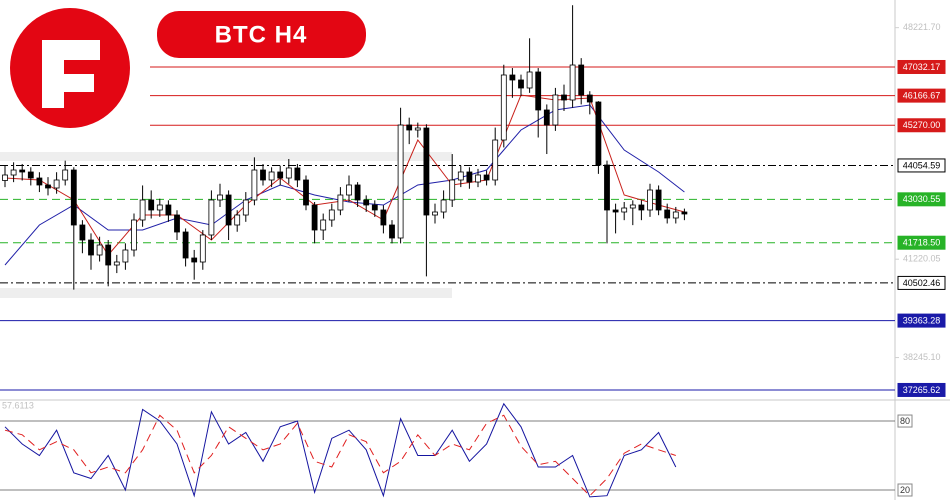 This screenshot has height=500, width=950. I want to click on level-label: 40502.46, so click(922, 283).